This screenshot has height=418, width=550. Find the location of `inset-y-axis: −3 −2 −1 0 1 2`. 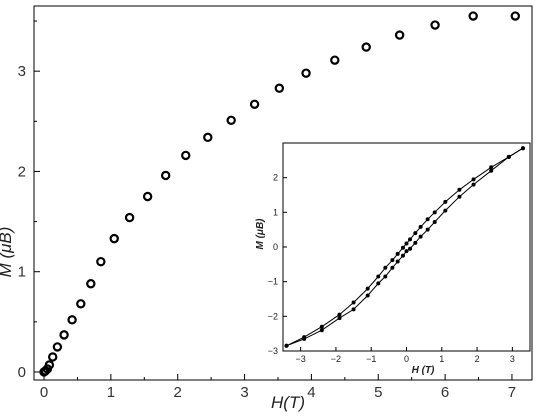

inset-y-axis: −3 −2 −1 0 1 2 is located at coordinates (277, 264).